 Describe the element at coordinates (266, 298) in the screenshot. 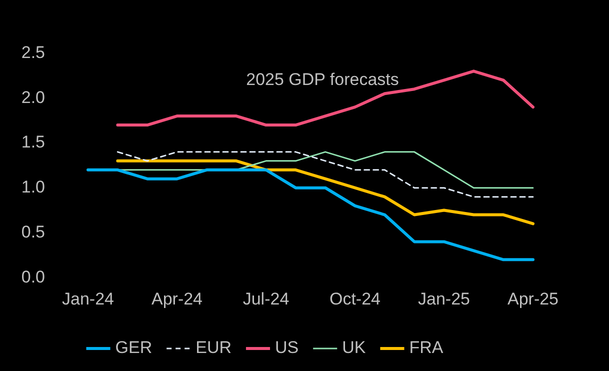

I see `x-tick-label: Jul-24` at that location.